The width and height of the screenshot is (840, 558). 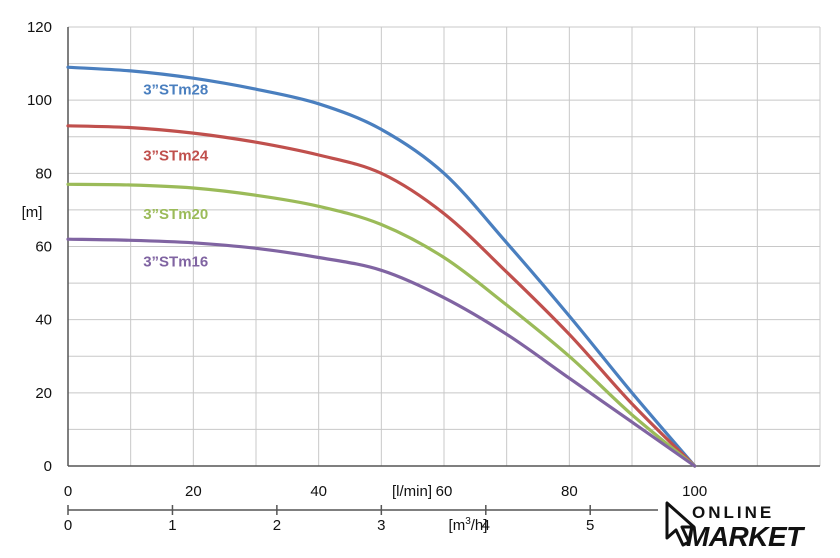 What do you see at coordinates (175, 90) in the screenshot?
I see `series-label-1: 3”STm28` at bounding box center [175, 90].